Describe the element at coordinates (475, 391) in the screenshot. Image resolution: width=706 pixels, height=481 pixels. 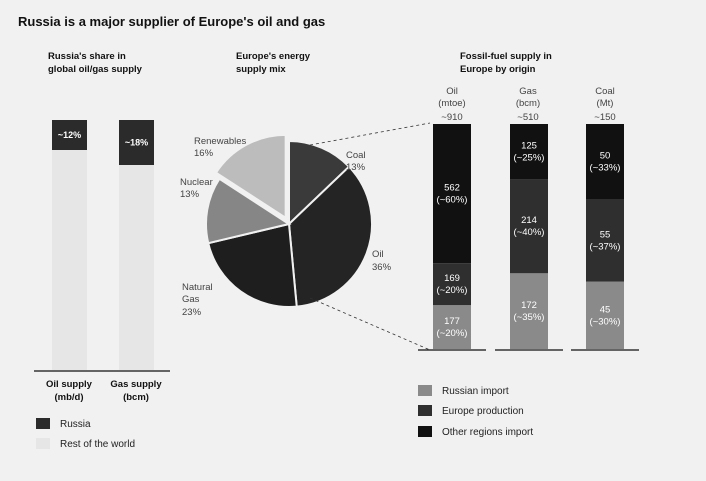
I see `legend-label-russian-import: Russian import` at that location.